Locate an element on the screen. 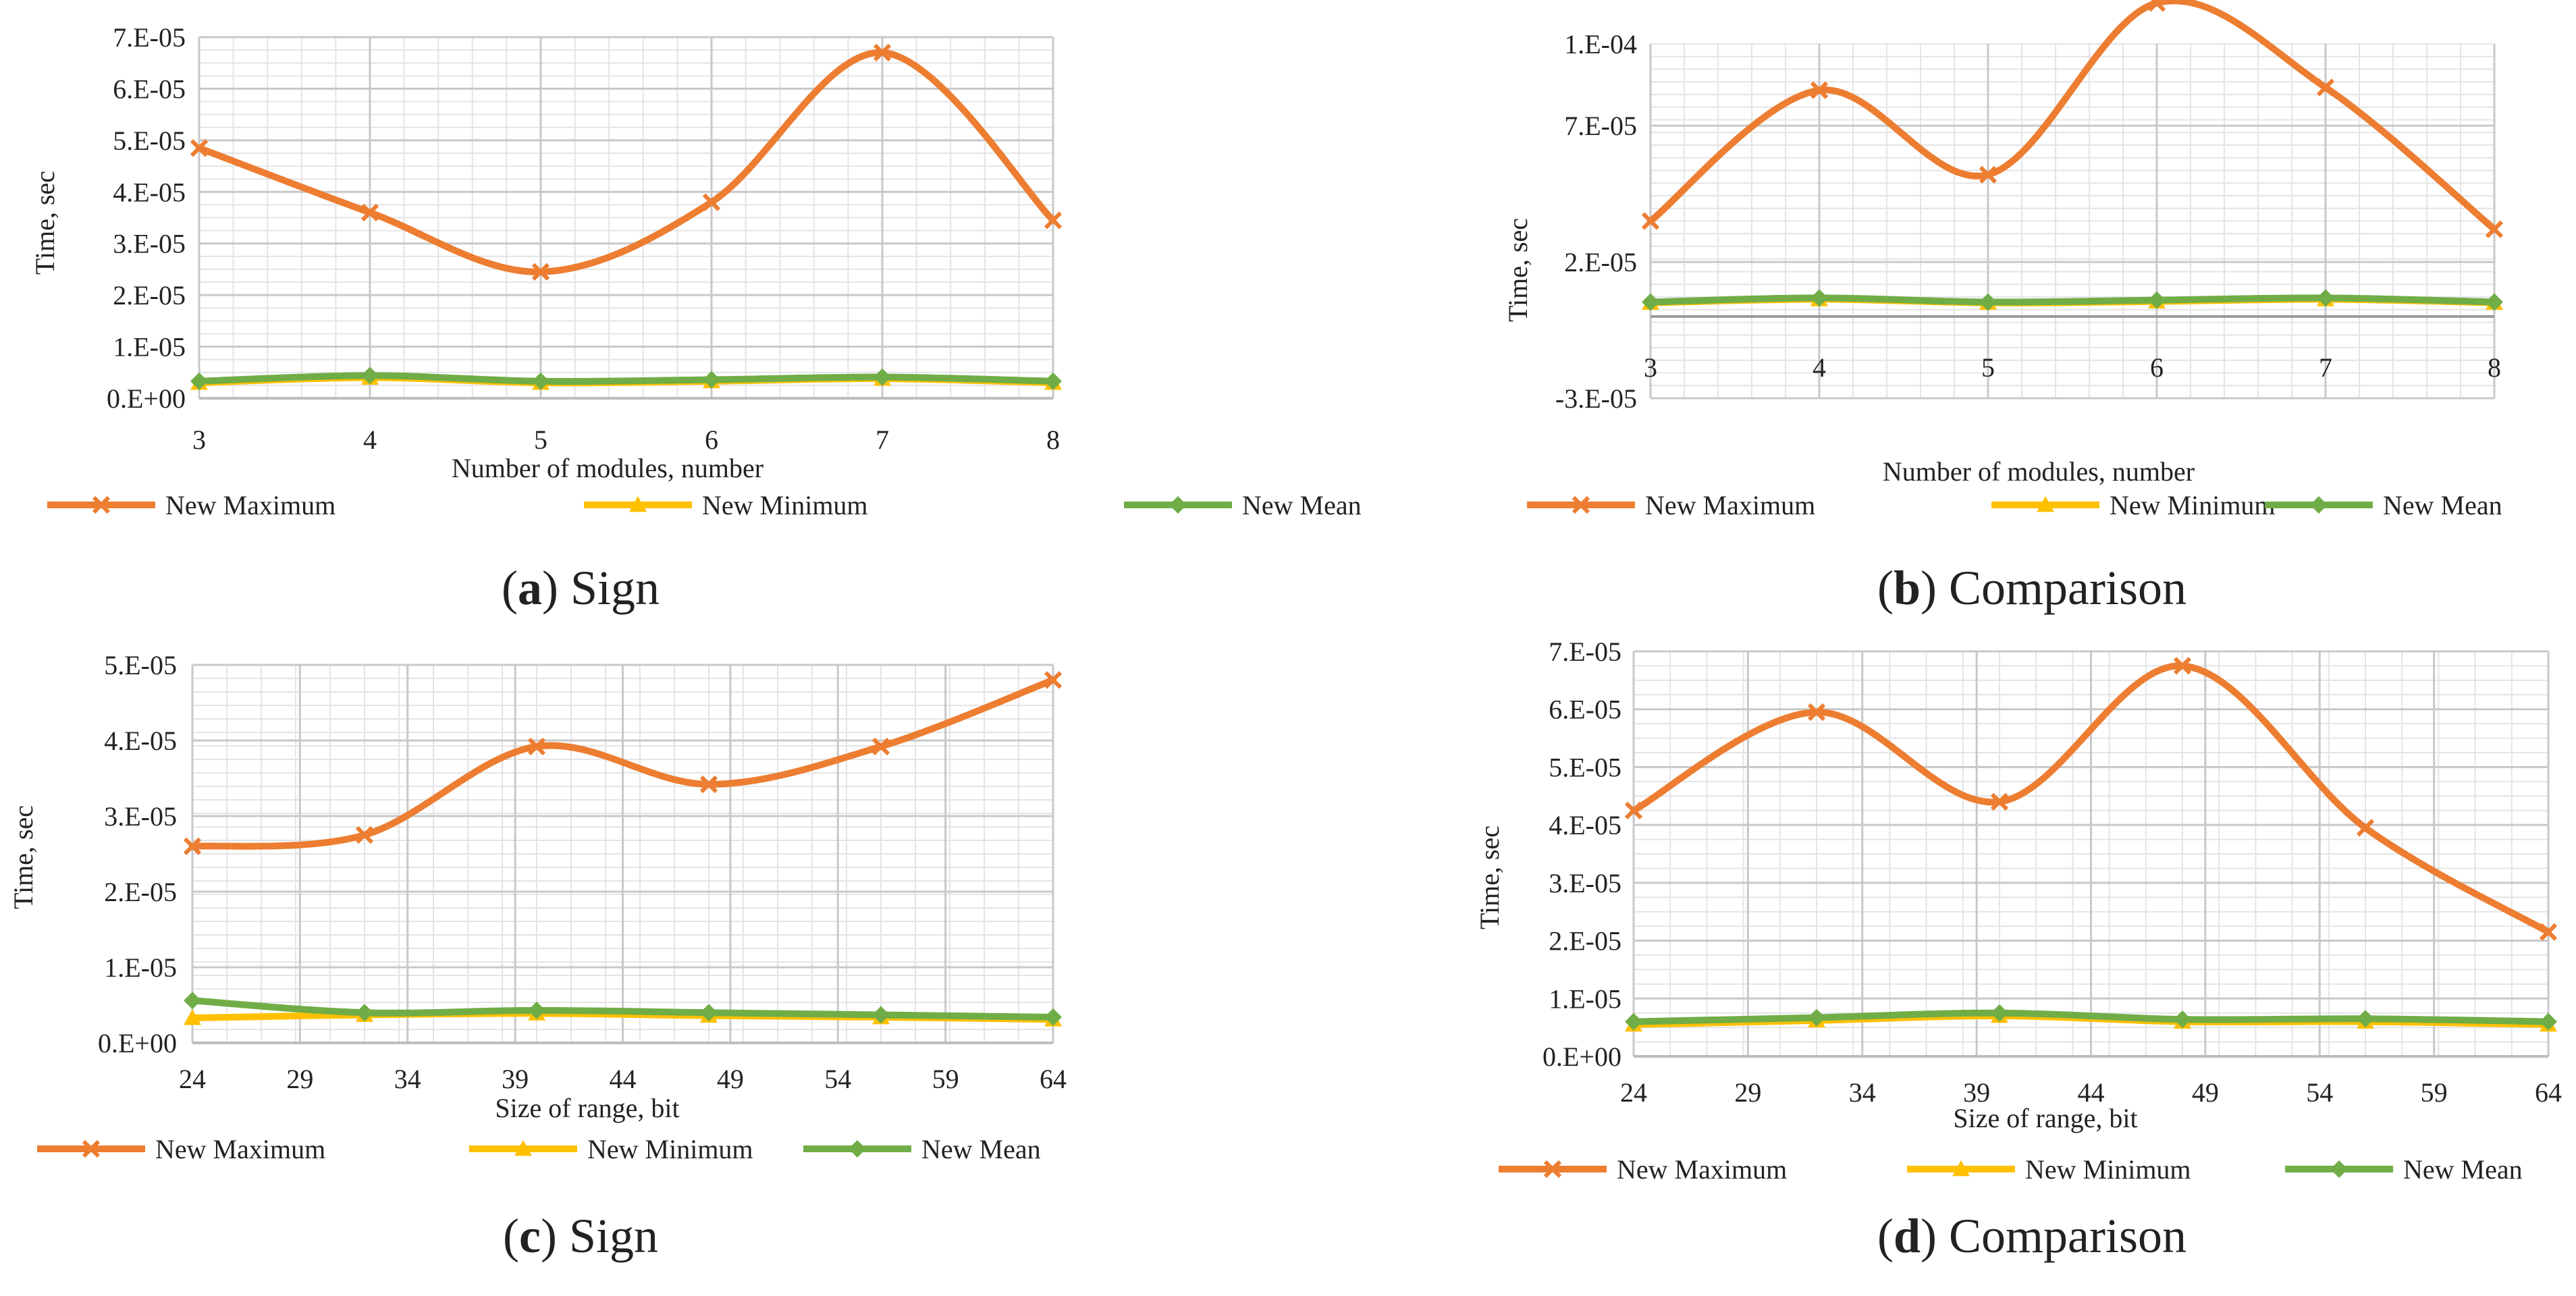  y-tick-label: -3.E-05 is located at coordinates (1596, 398).